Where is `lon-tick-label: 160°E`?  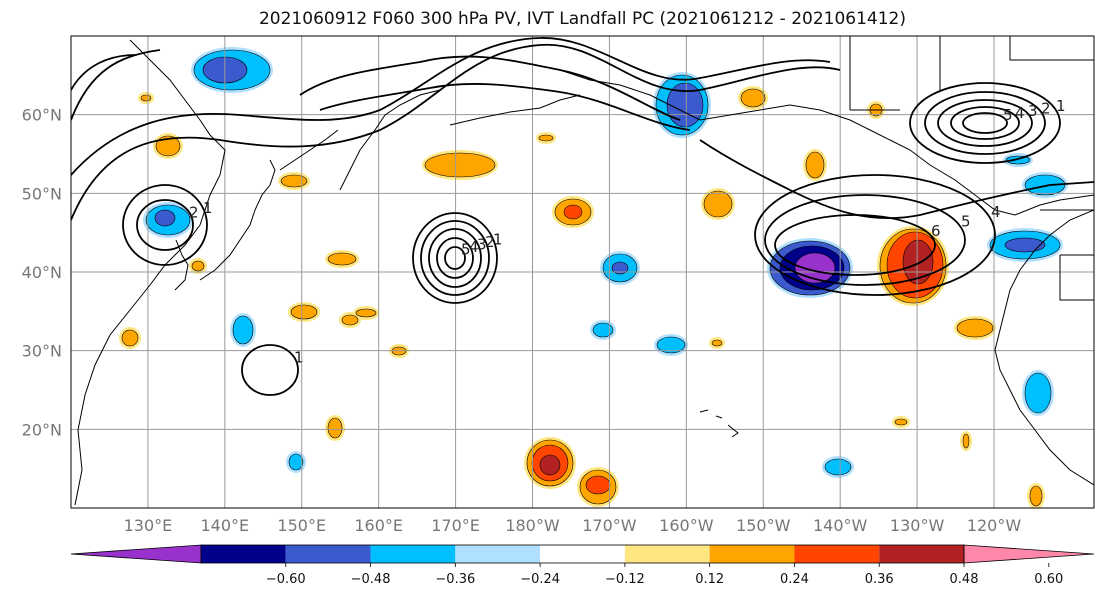 lon-tick-label: 160°E is located at coordinates (378, 525).